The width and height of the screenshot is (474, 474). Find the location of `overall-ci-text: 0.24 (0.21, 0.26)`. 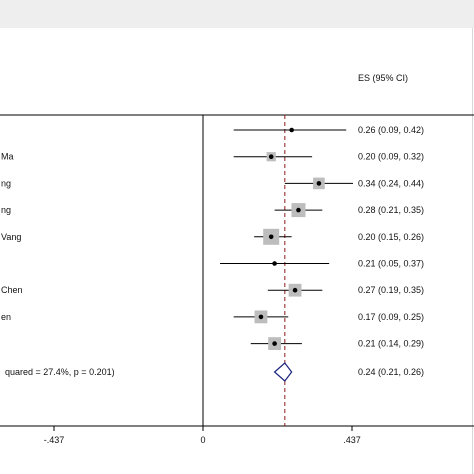

overall-ci-text: 0.24 (0.21, 0.26) is located at coordinates (391, 372).